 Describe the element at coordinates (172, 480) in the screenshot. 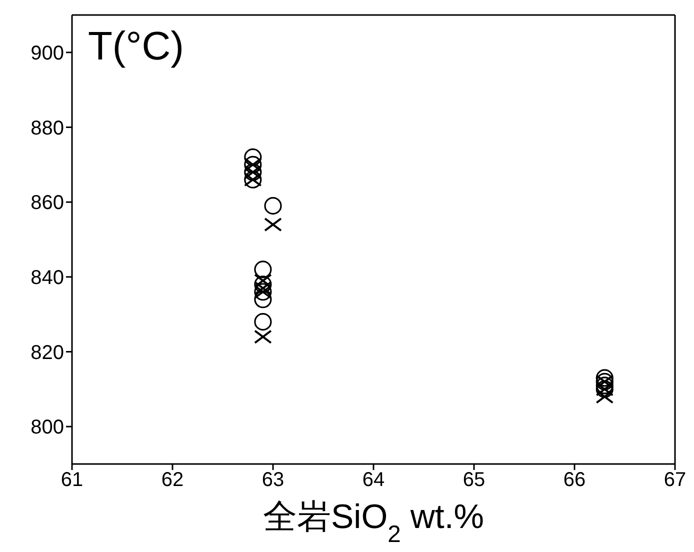

I see `x-tick-label: 62` at that location.